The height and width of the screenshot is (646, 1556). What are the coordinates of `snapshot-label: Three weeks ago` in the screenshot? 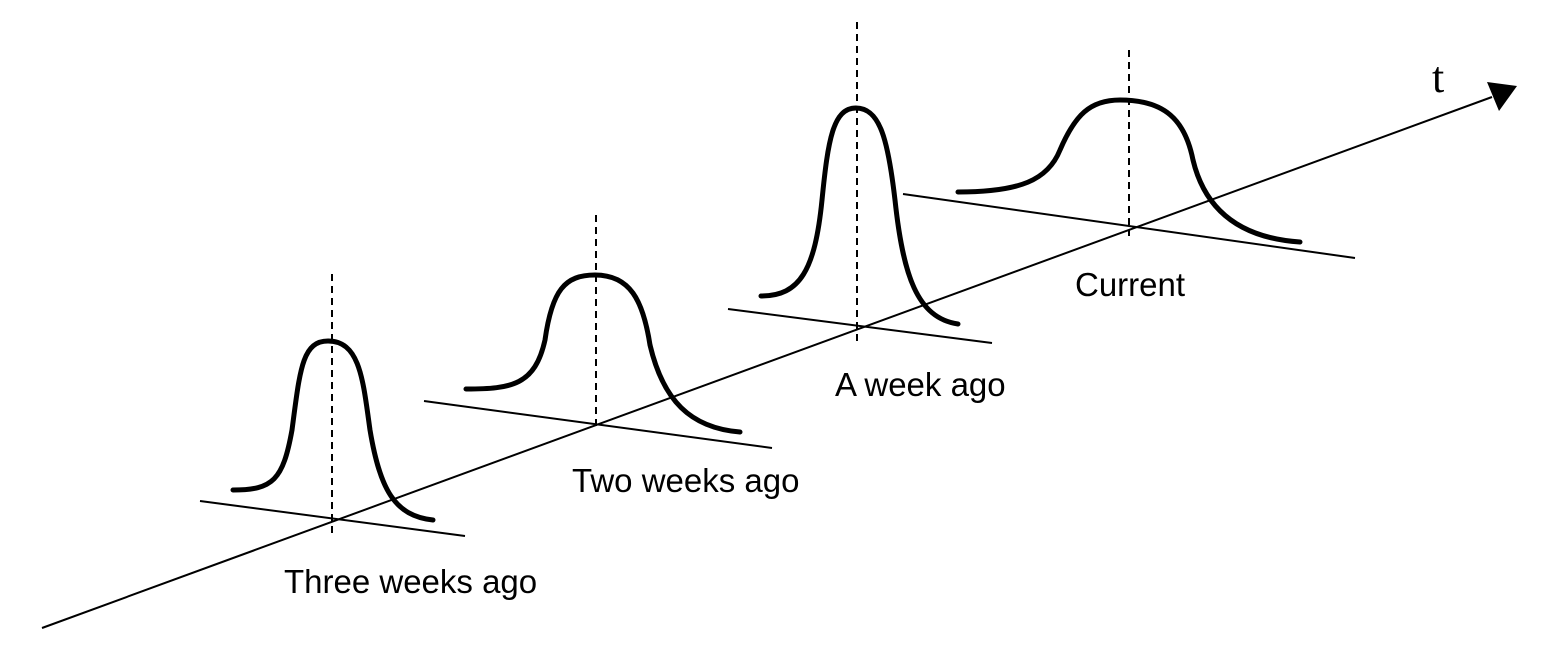 It's located at (410, 581).